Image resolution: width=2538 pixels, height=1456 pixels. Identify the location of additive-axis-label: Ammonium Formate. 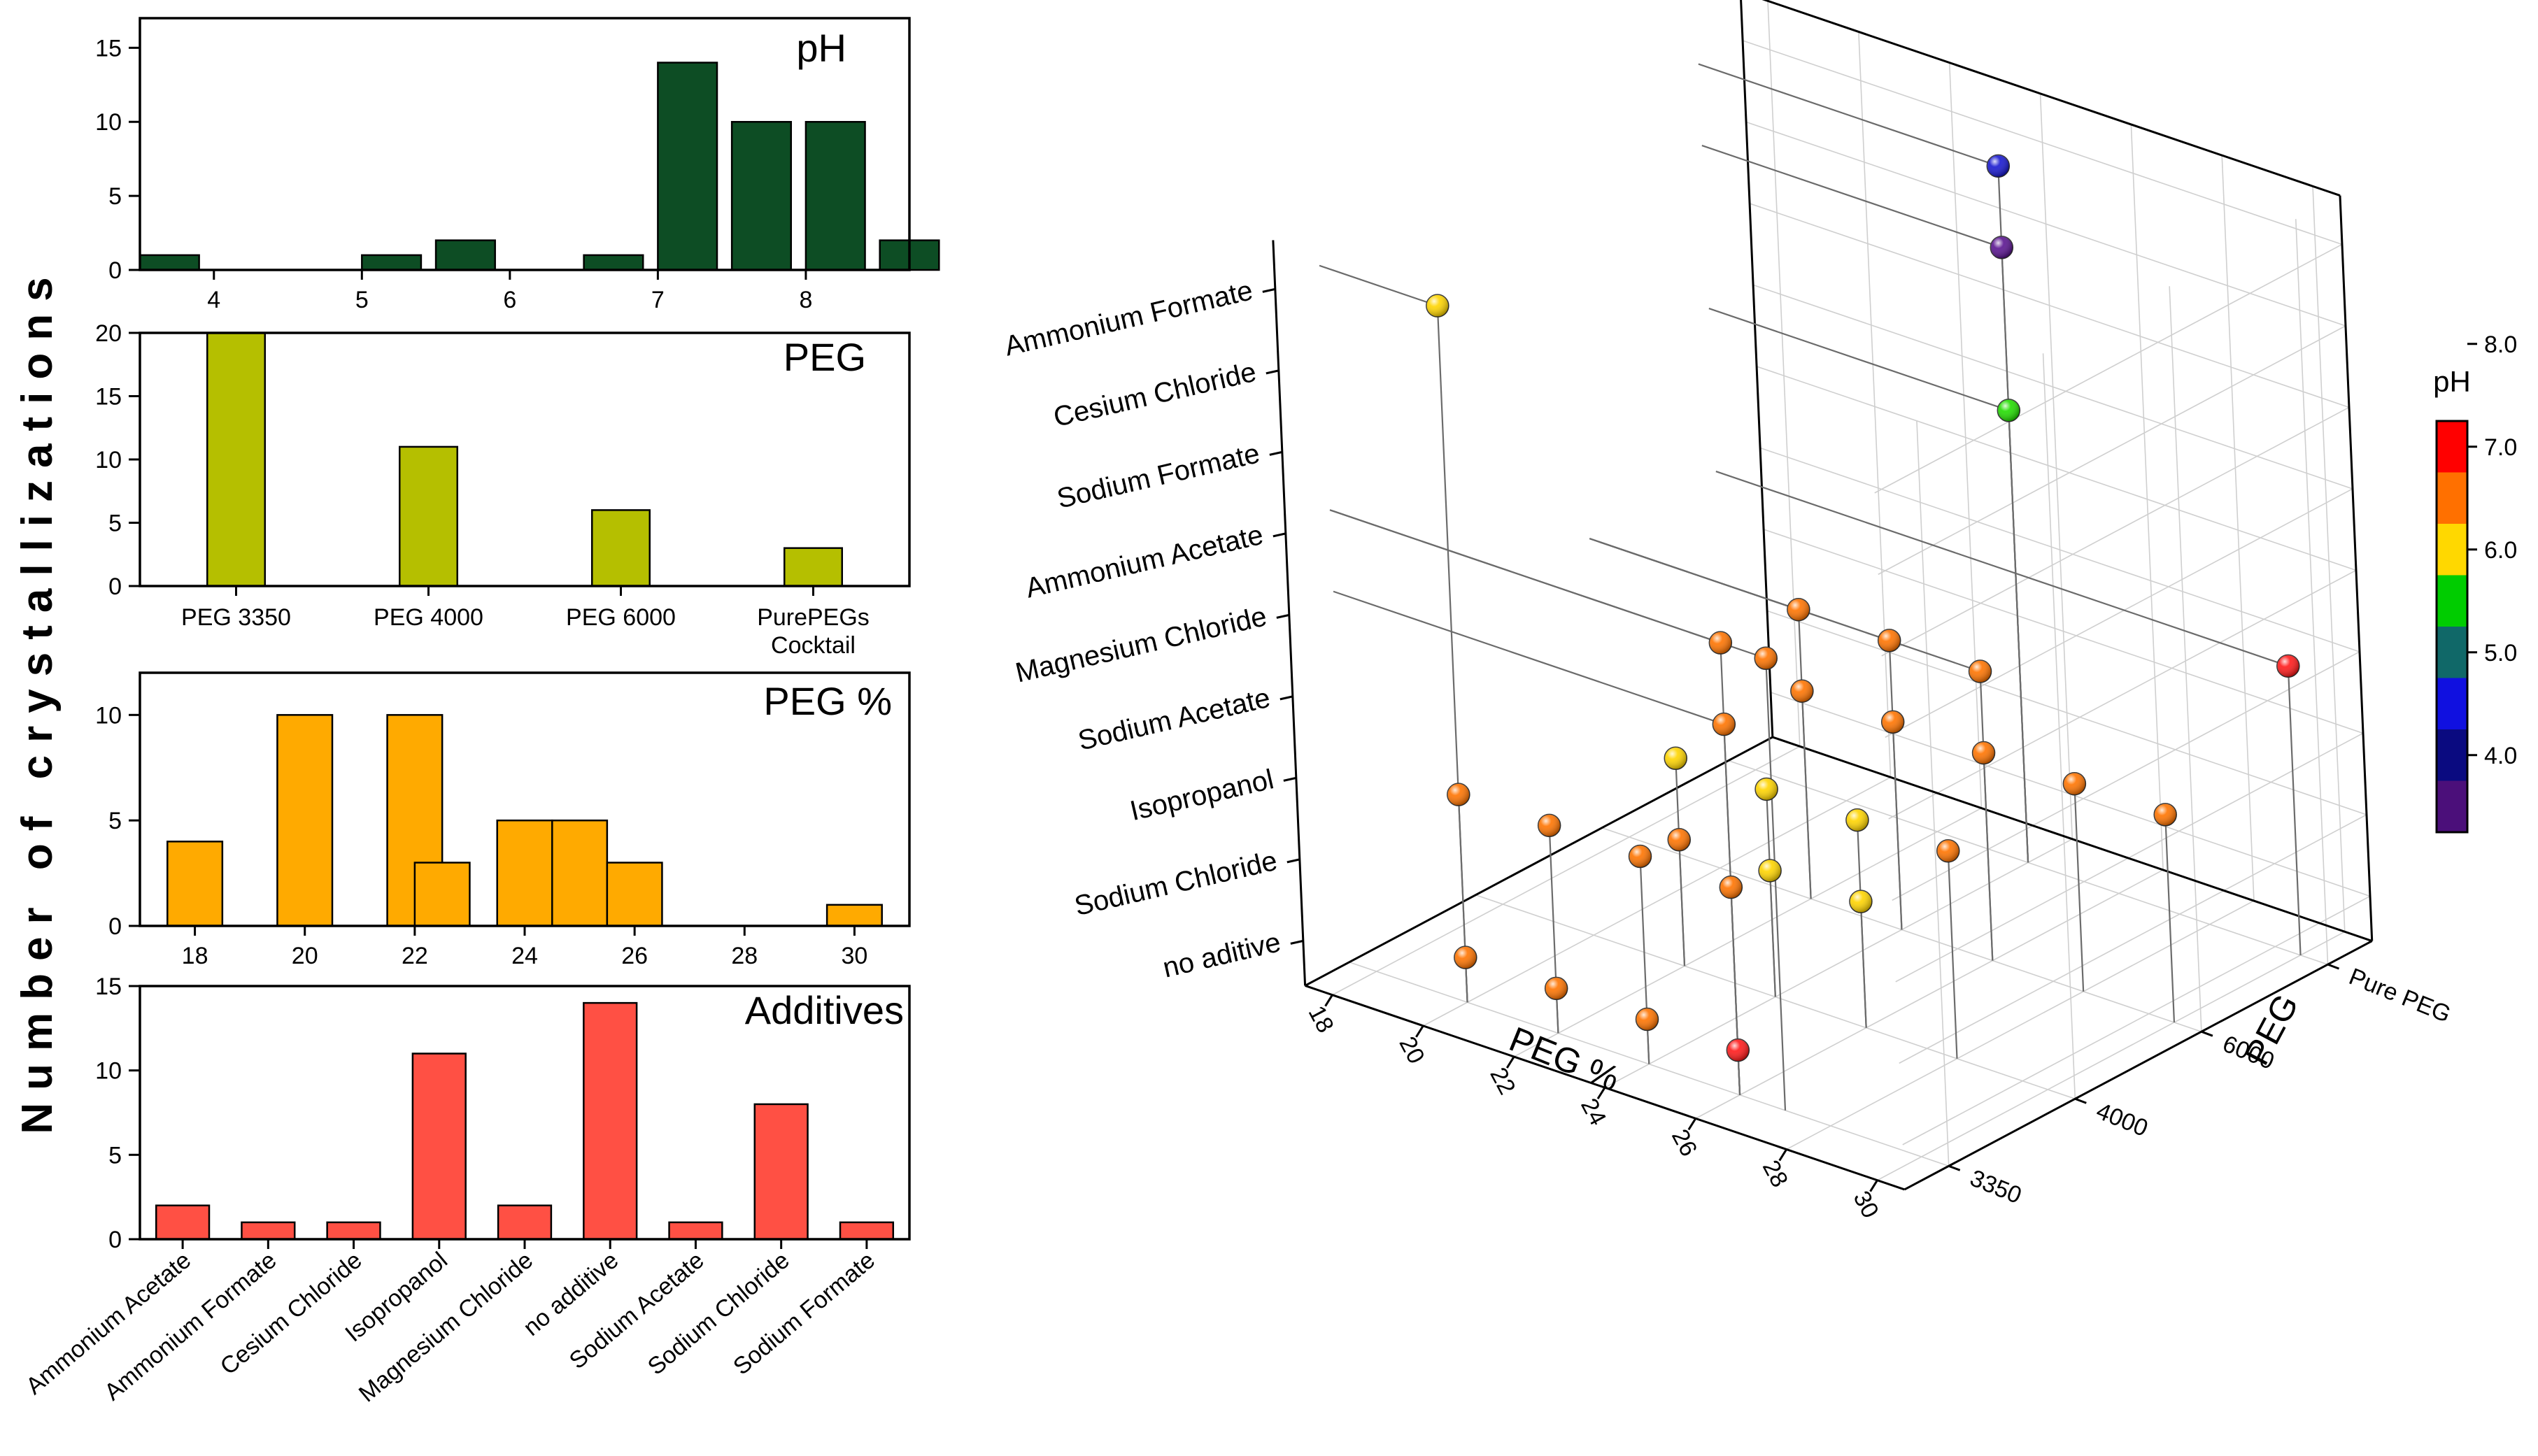
(1129, 318).